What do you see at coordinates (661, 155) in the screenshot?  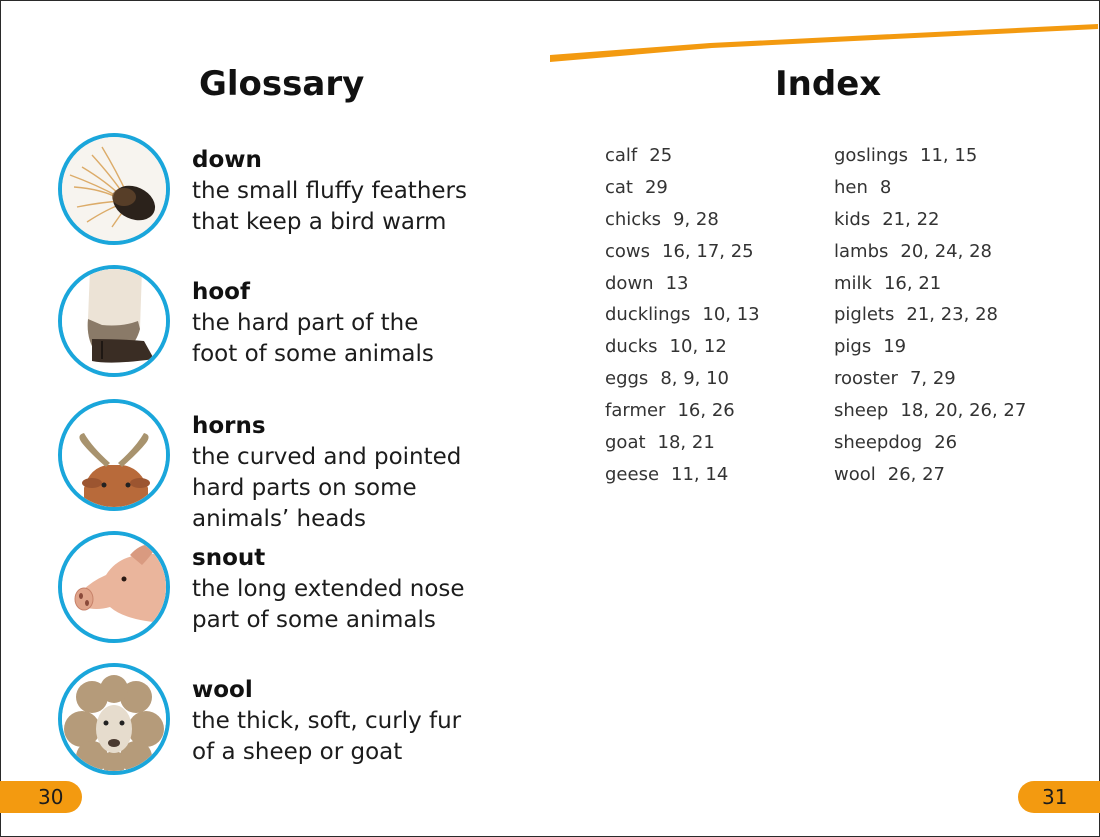 I see `index-pages: 25` at bounding box center [661, 155].